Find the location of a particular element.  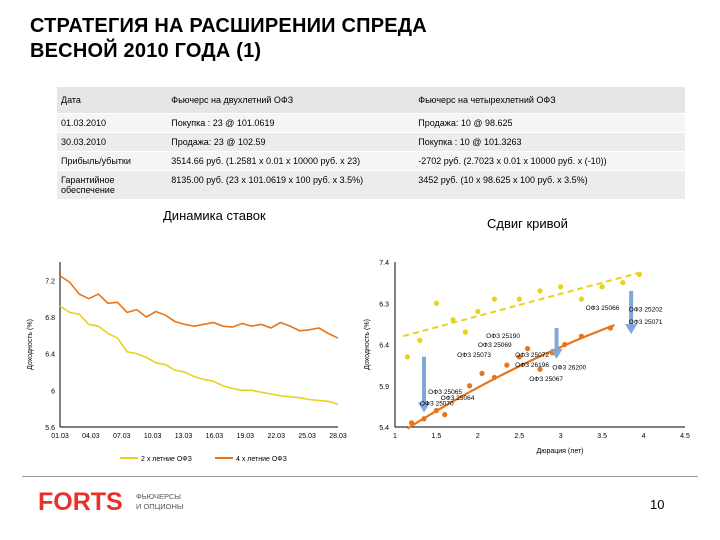

header-cell-2y: Фьючерс на двухлетний ОФЗ is located at coordinates (291, 100).